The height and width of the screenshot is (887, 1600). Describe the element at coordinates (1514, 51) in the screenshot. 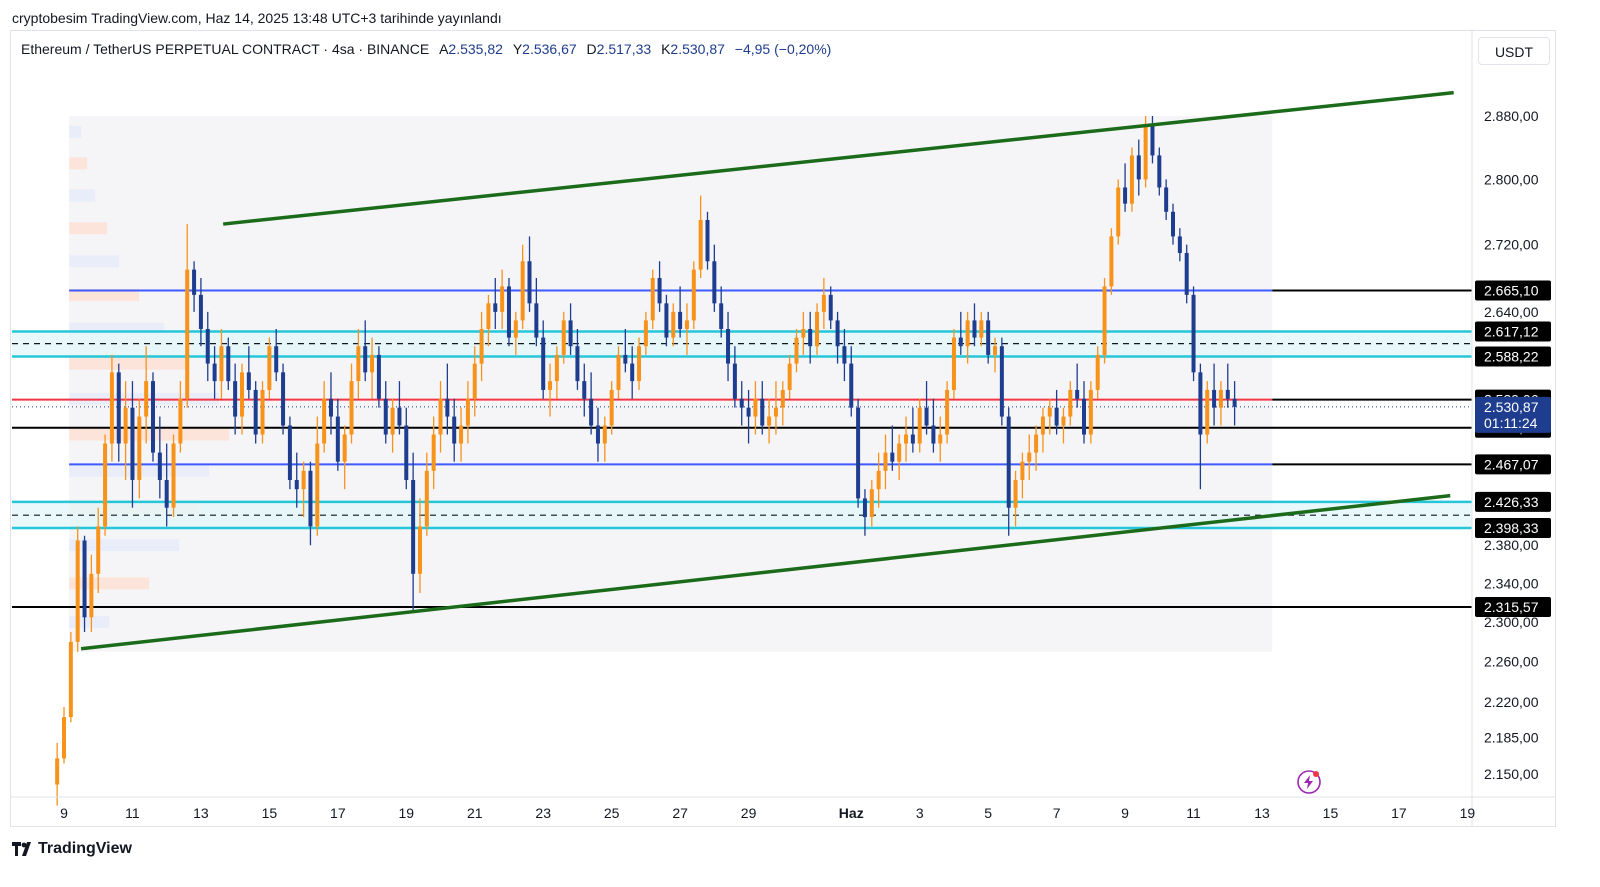

I see `currency-button: USDT` at that location.